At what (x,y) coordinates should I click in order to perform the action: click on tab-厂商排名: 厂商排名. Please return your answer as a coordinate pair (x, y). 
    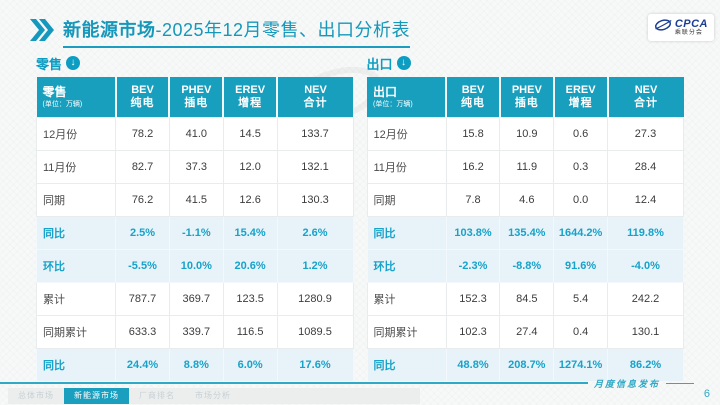
    Looking at the image, I should click on (157, 395).